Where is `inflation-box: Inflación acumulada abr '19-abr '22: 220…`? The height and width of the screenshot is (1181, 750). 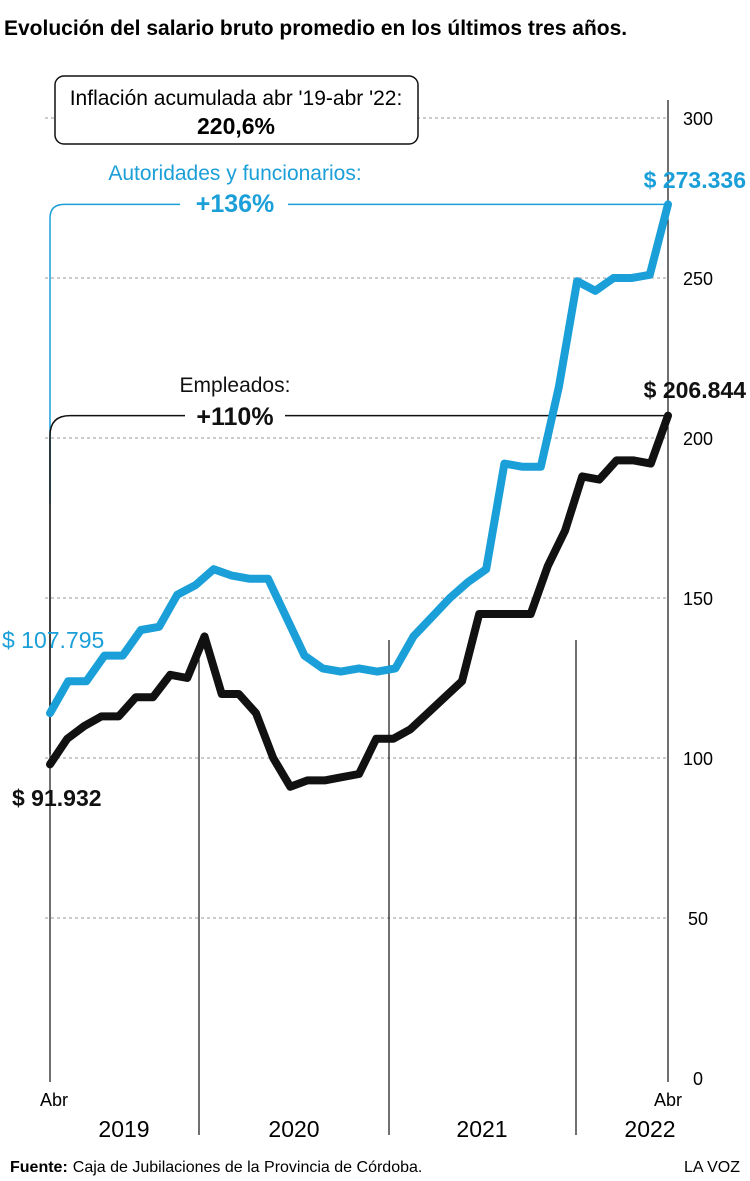
inflation-box: Inflación acumulada abr '19-abr '22: 220… is located at coordinates (236, 110).